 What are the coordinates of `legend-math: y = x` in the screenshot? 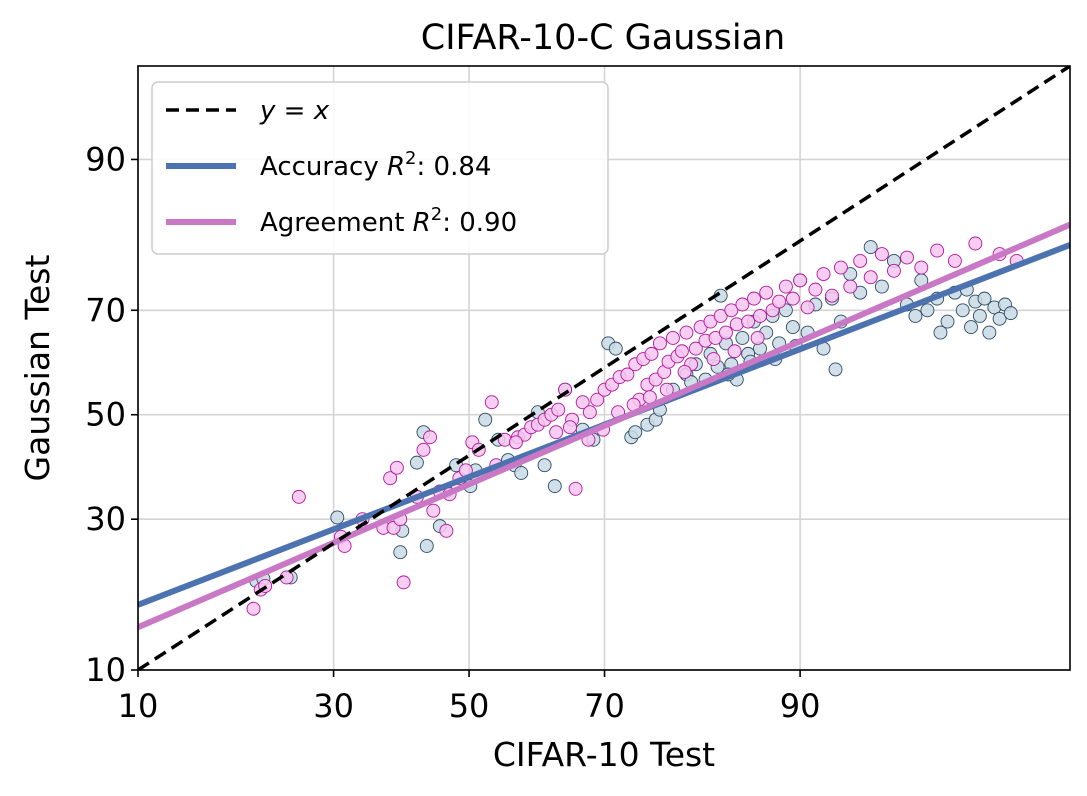 It's located at (294, 111).